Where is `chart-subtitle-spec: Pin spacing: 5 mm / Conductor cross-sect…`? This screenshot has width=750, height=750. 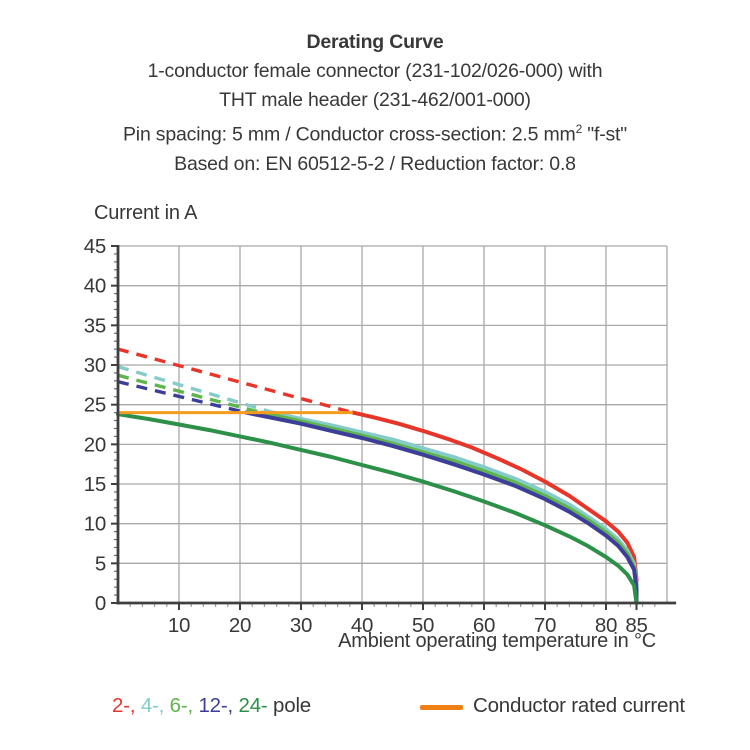 chart-subtitle-spec: Pin spacing: 5 mm / Conductor cross-sect… is located at coordinates (375, 134).